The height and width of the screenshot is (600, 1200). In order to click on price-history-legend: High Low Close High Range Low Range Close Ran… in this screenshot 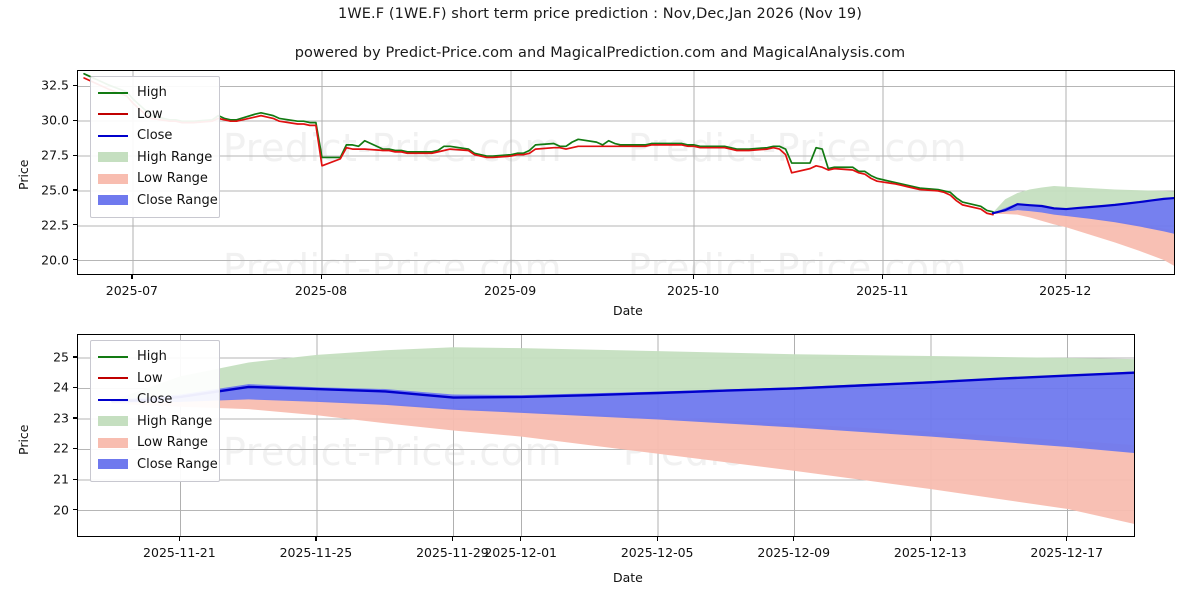, I will do `click(155, 147)`.